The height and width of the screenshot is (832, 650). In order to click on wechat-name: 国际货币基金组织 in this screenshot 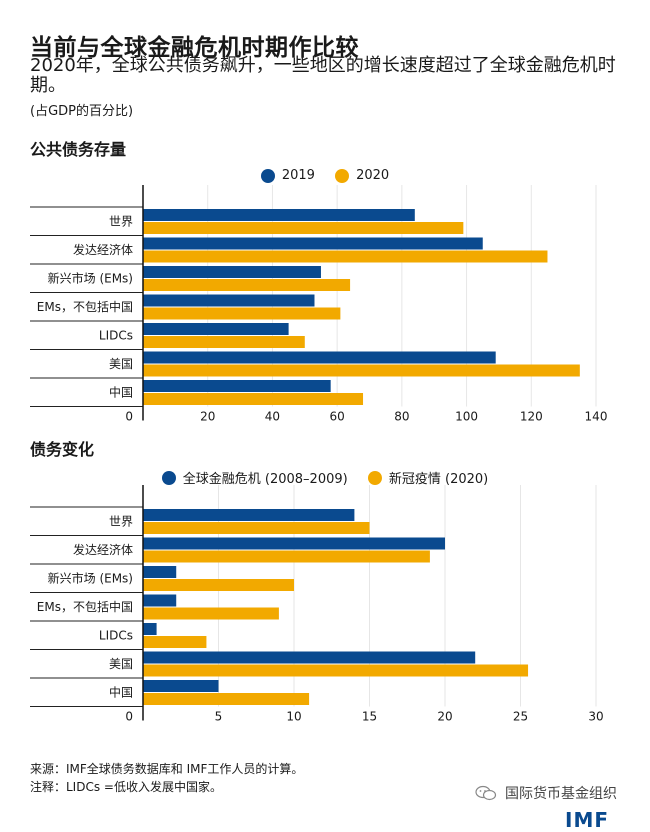, I will do `click(561, 794)`.